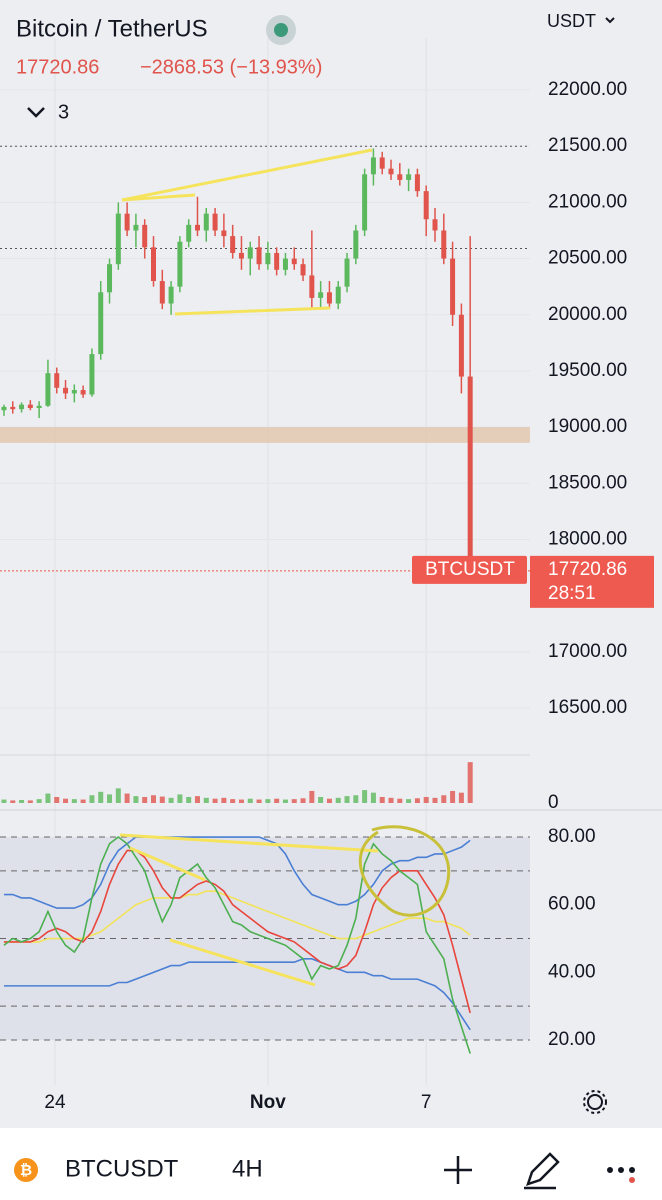  What do you see at coordinates (542, 1171) in the screenshot?
I see `draw-button` at bounding box center [542, 1171].